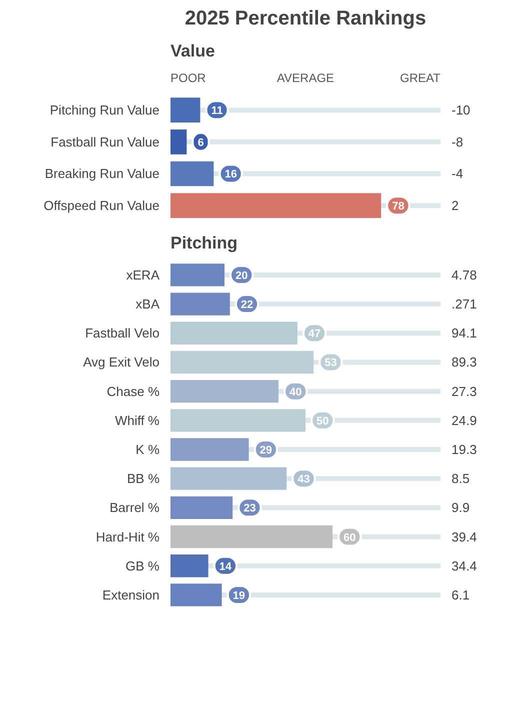 The width and height of the screenshot is (516, 702). I want to click on text: -8, so click(458, 142).